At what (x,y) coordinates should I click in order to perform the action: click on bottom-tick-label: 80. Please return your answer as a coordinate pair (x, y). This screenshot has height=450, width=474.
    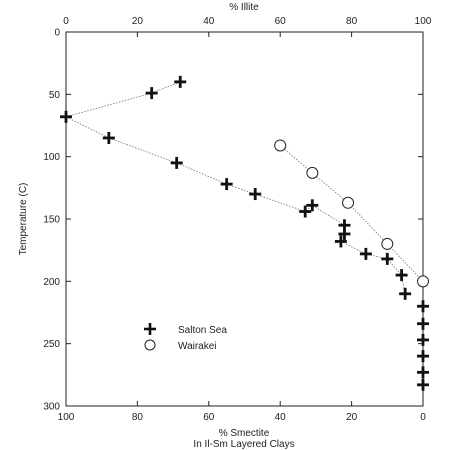
    Looking at the image, I should click on (138, 417).